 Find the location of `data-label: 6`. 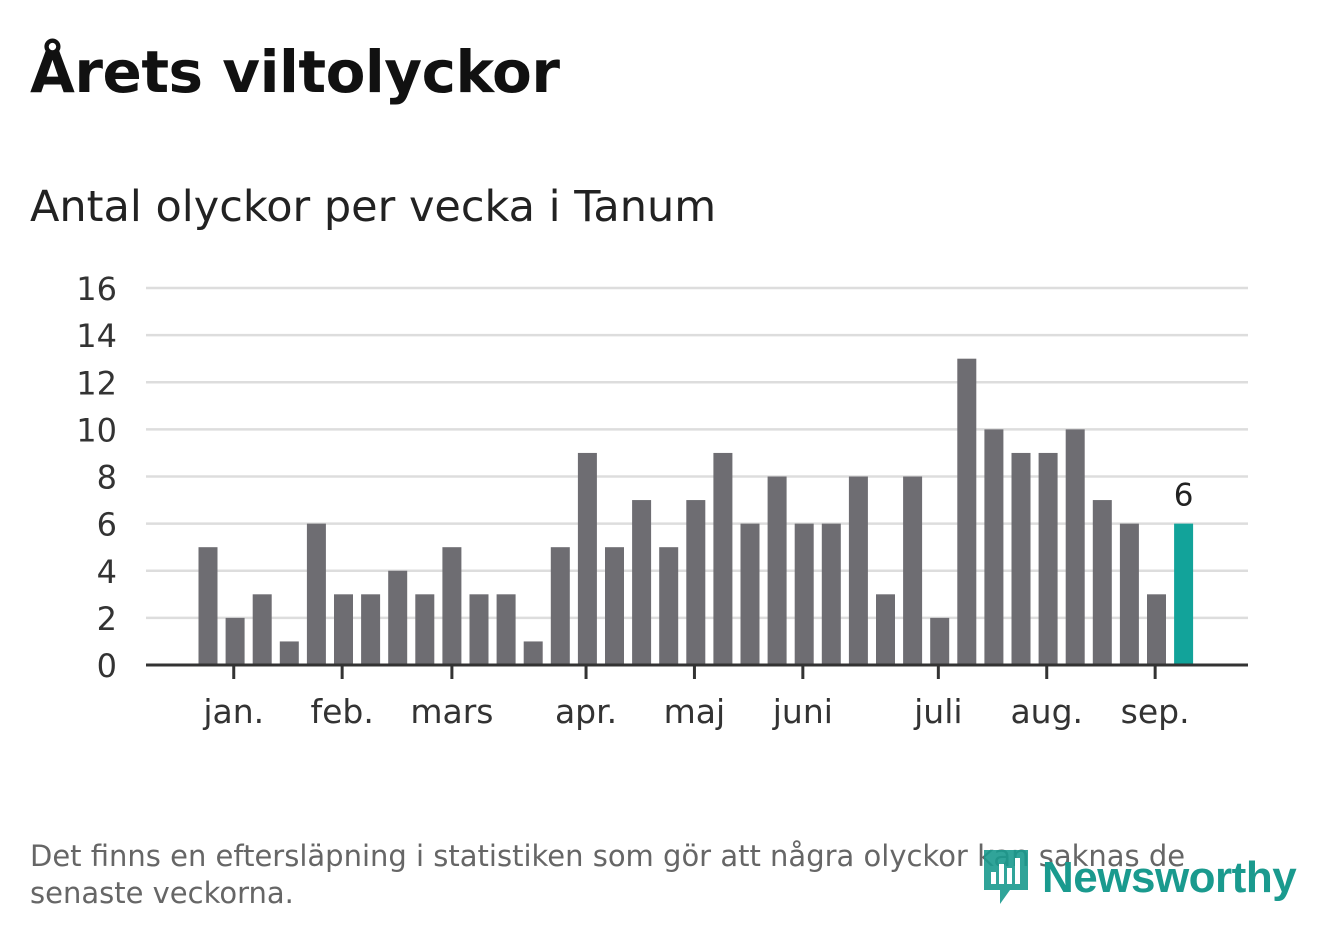

data-label: 6 is located at coordinates (1184, 496).